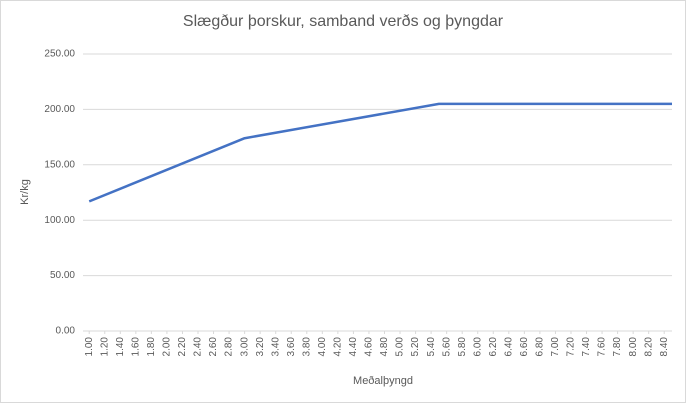 This screenshot has height=403, width=686. What do you see at coordinates (555, 347) in the screenshot?
I see `x-tick-label: 7.00` at bounding box center [555, 347].